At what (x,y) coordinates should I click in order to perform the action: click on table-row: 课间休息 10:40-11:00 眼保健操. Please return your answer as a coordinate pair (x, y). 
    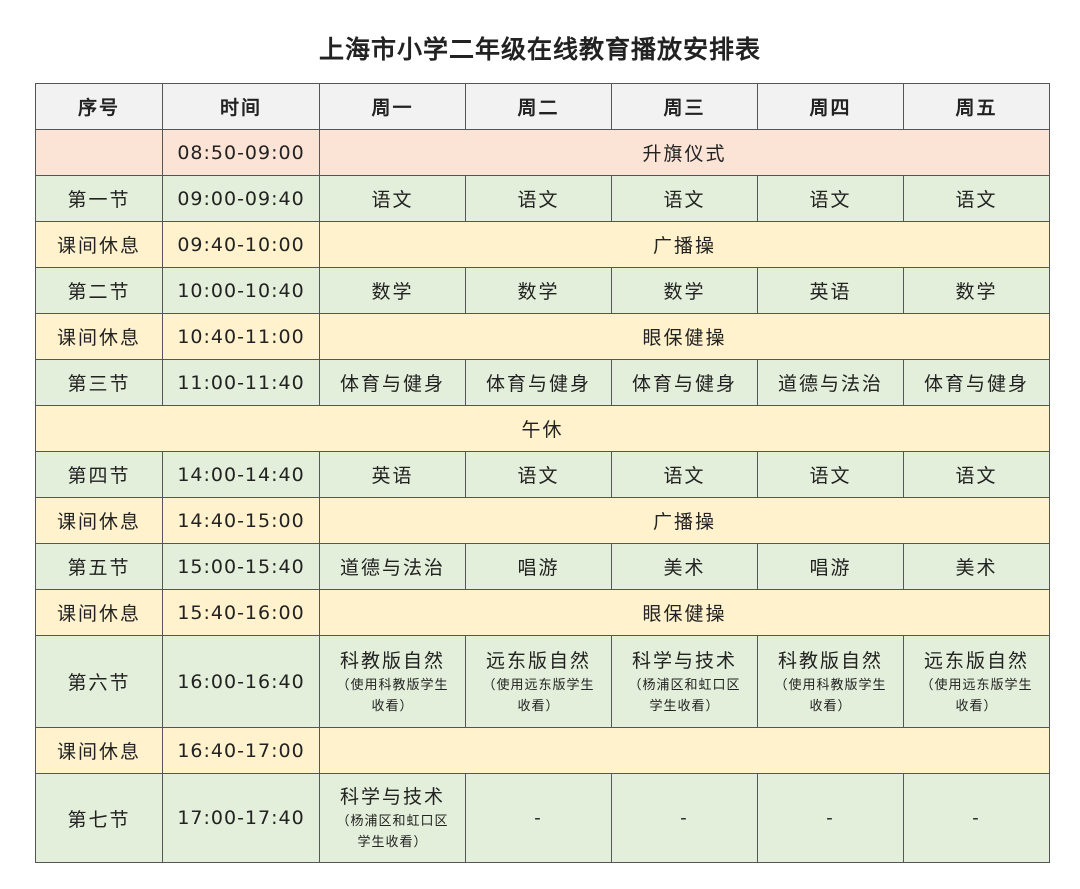
    Looking at the image, I should click on (542, 336).